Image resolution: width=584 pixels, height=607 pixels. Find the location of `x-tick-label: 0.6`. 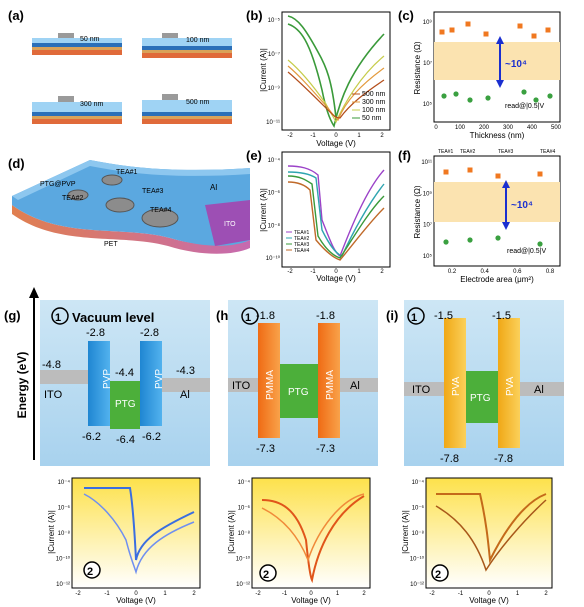

x-tick-label: 0.6 is located at coordinates (517, 272).